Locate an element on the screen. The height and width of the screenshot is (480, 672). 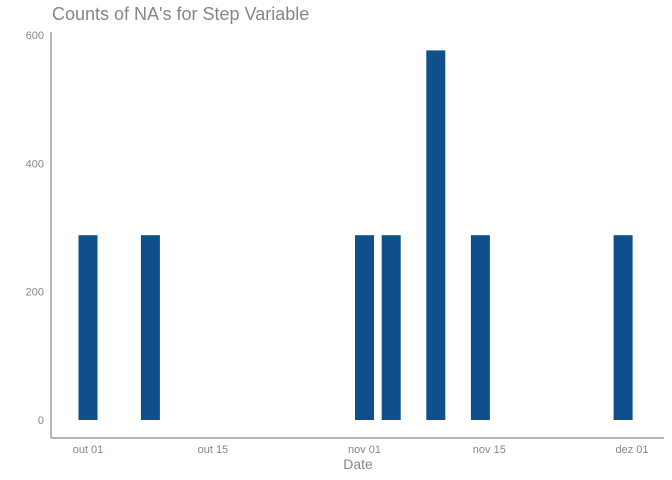
x-axis-label: Date is located at coordinates (358, 464).